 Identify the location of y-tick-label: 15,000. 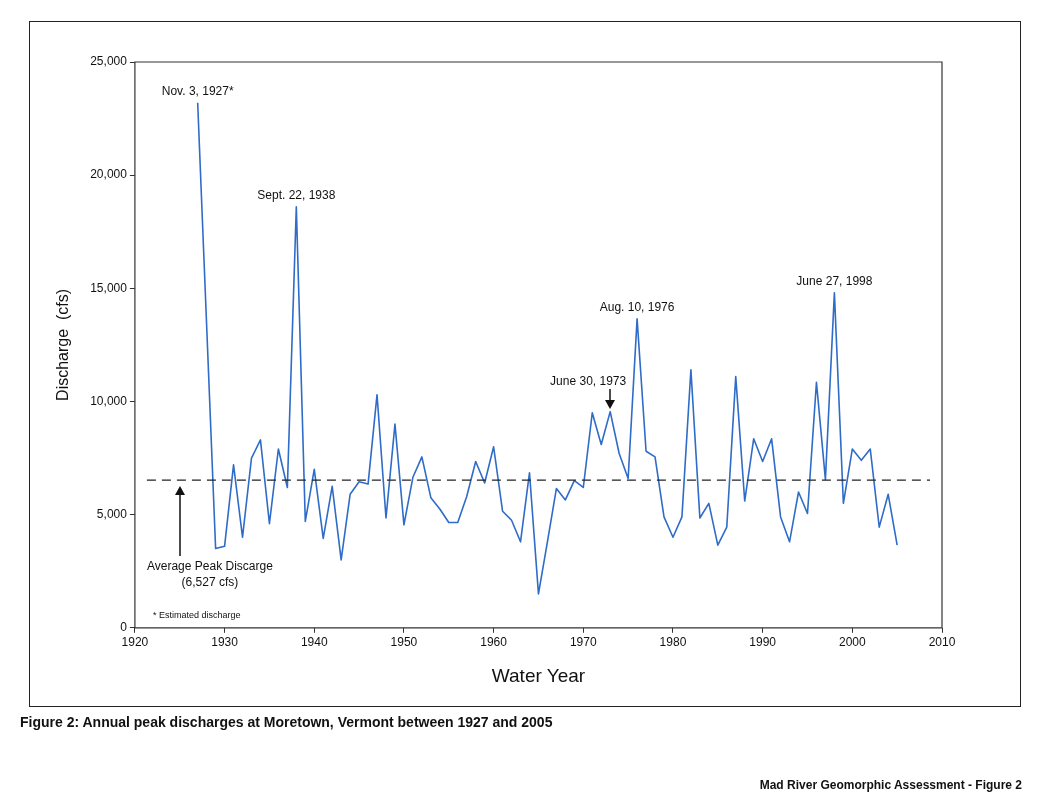
(109, 287).